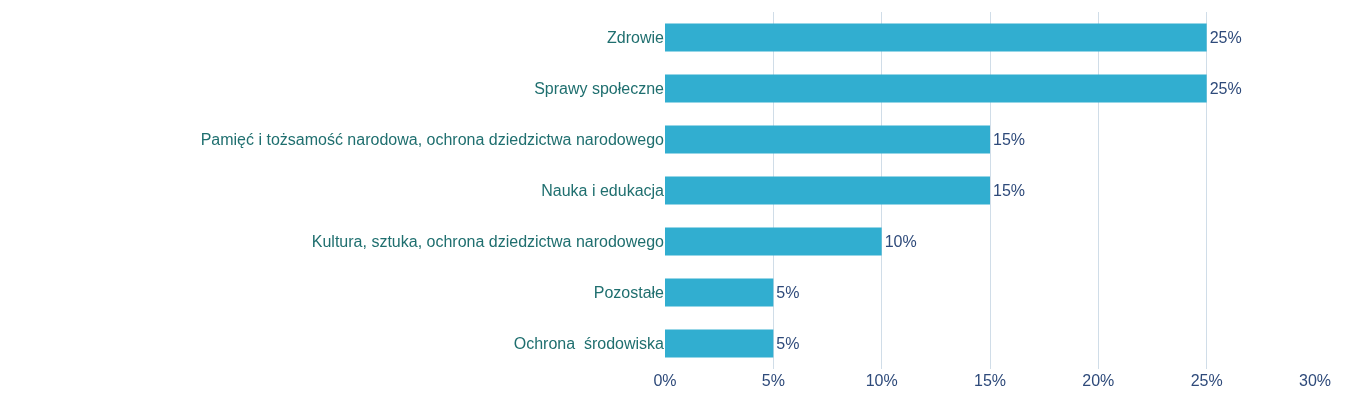 This screenshot has width=1352, height=409. Describe the element at coordinates (629, 293) in the screenshot. I see `y-tick-label: Pozostałe` at that location.